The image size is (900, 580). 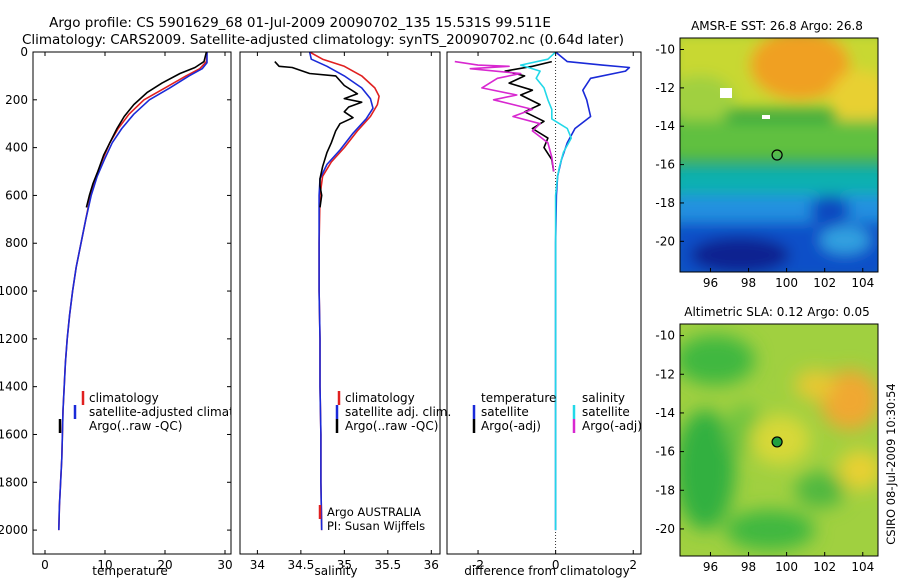 What do you see at coordinates (891, 463) in the screenshot?
I see `side-label: CSIRO 08-Jul-2009 10:30:54` at bounding box center [891, 463].